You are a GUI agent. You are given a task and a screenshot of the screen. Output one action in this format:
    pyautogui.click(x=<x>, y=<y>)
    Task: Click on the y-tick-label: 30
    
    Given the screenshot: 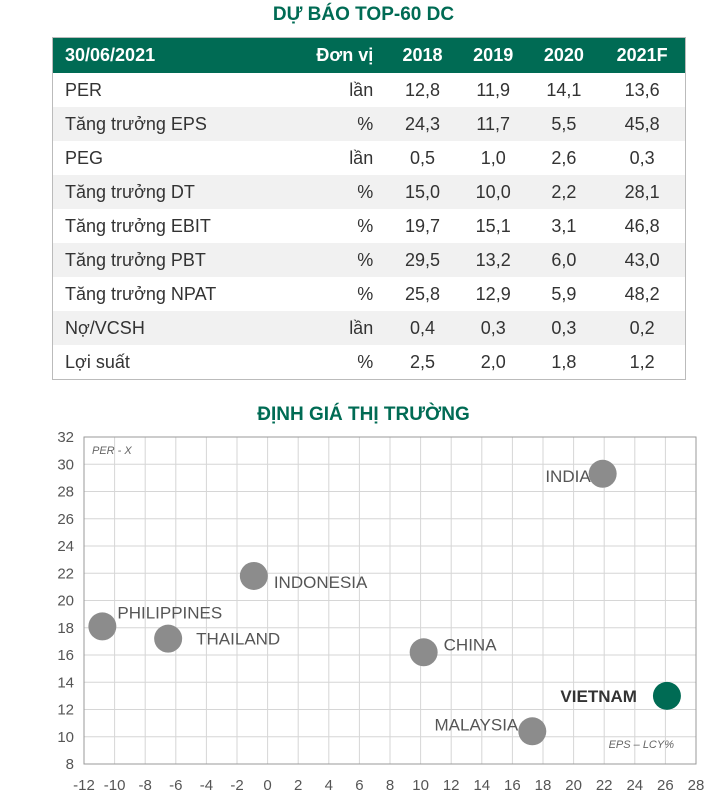 What is the action you would take?
    pyautogui.click(x=65, y=464)
    